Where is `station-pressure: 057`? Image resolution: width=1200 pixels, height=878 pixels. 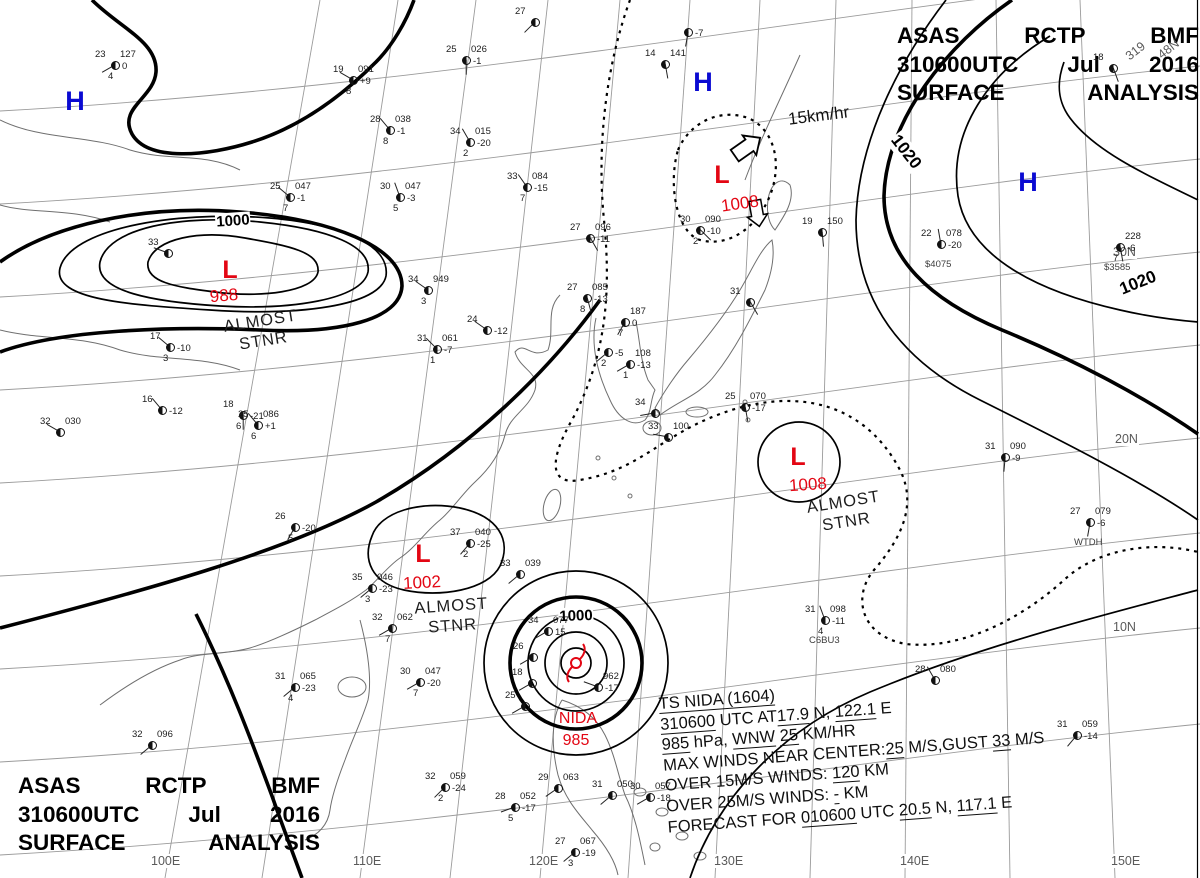
station-pressure: 057 is located at coordinates (663, 786).